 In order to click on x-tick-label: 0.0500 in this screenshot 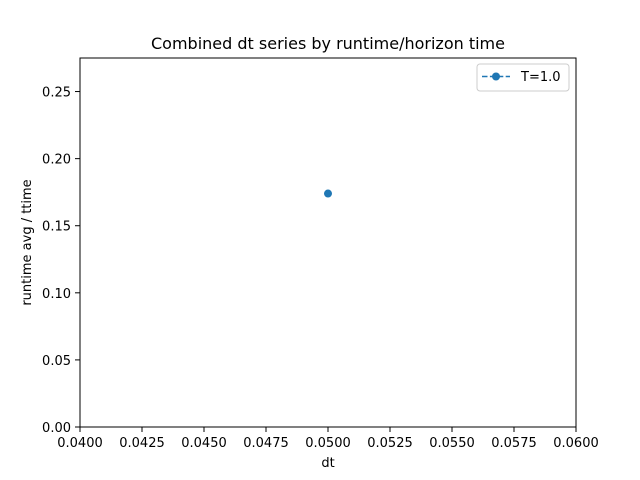, I will do `click(328, 443)`.